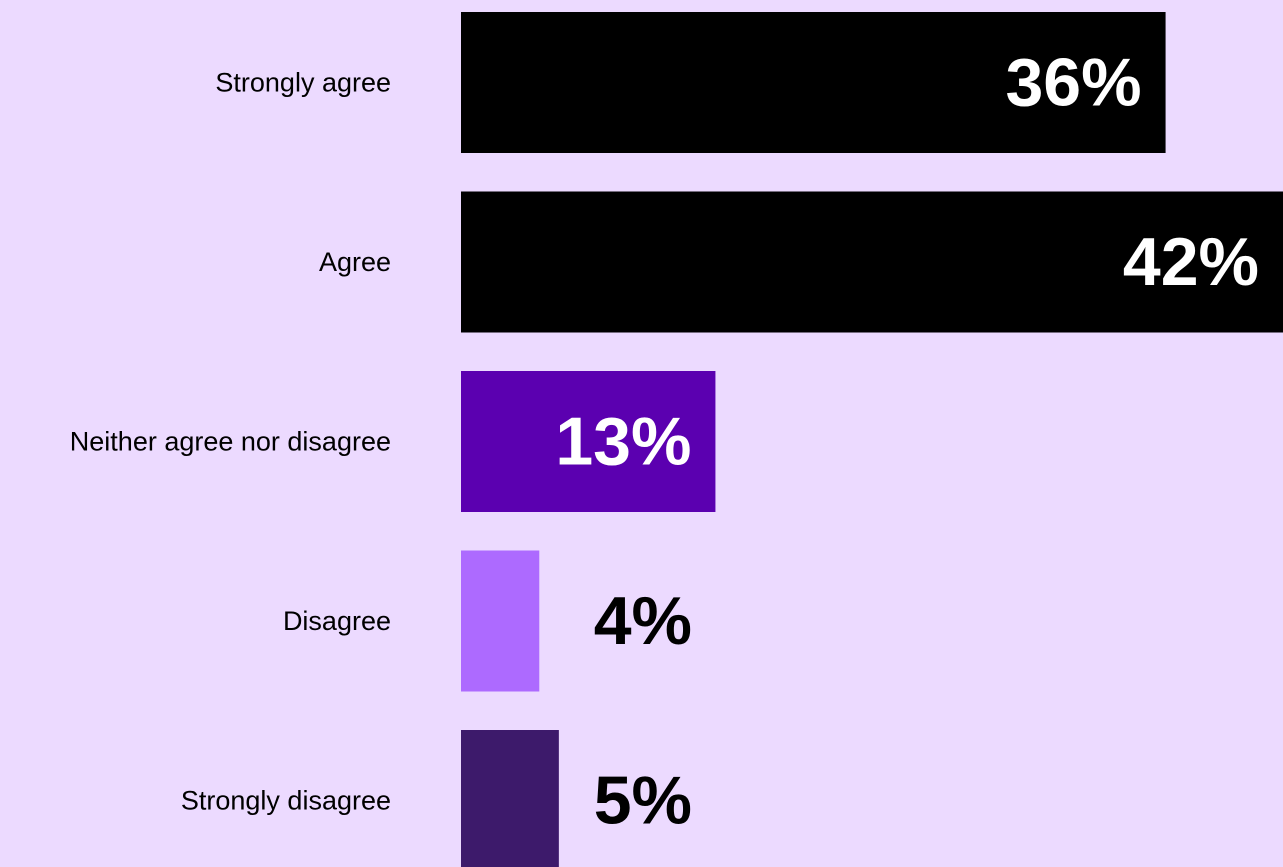 Image resolution: width=1283 pixels, height=867 pixels. What do you see at coordinates (230, 442) in the screenshot?
I see `category-label-neither-agree-nor-disagree: Neither agree nor disagree` at bounding box center [230, 442].